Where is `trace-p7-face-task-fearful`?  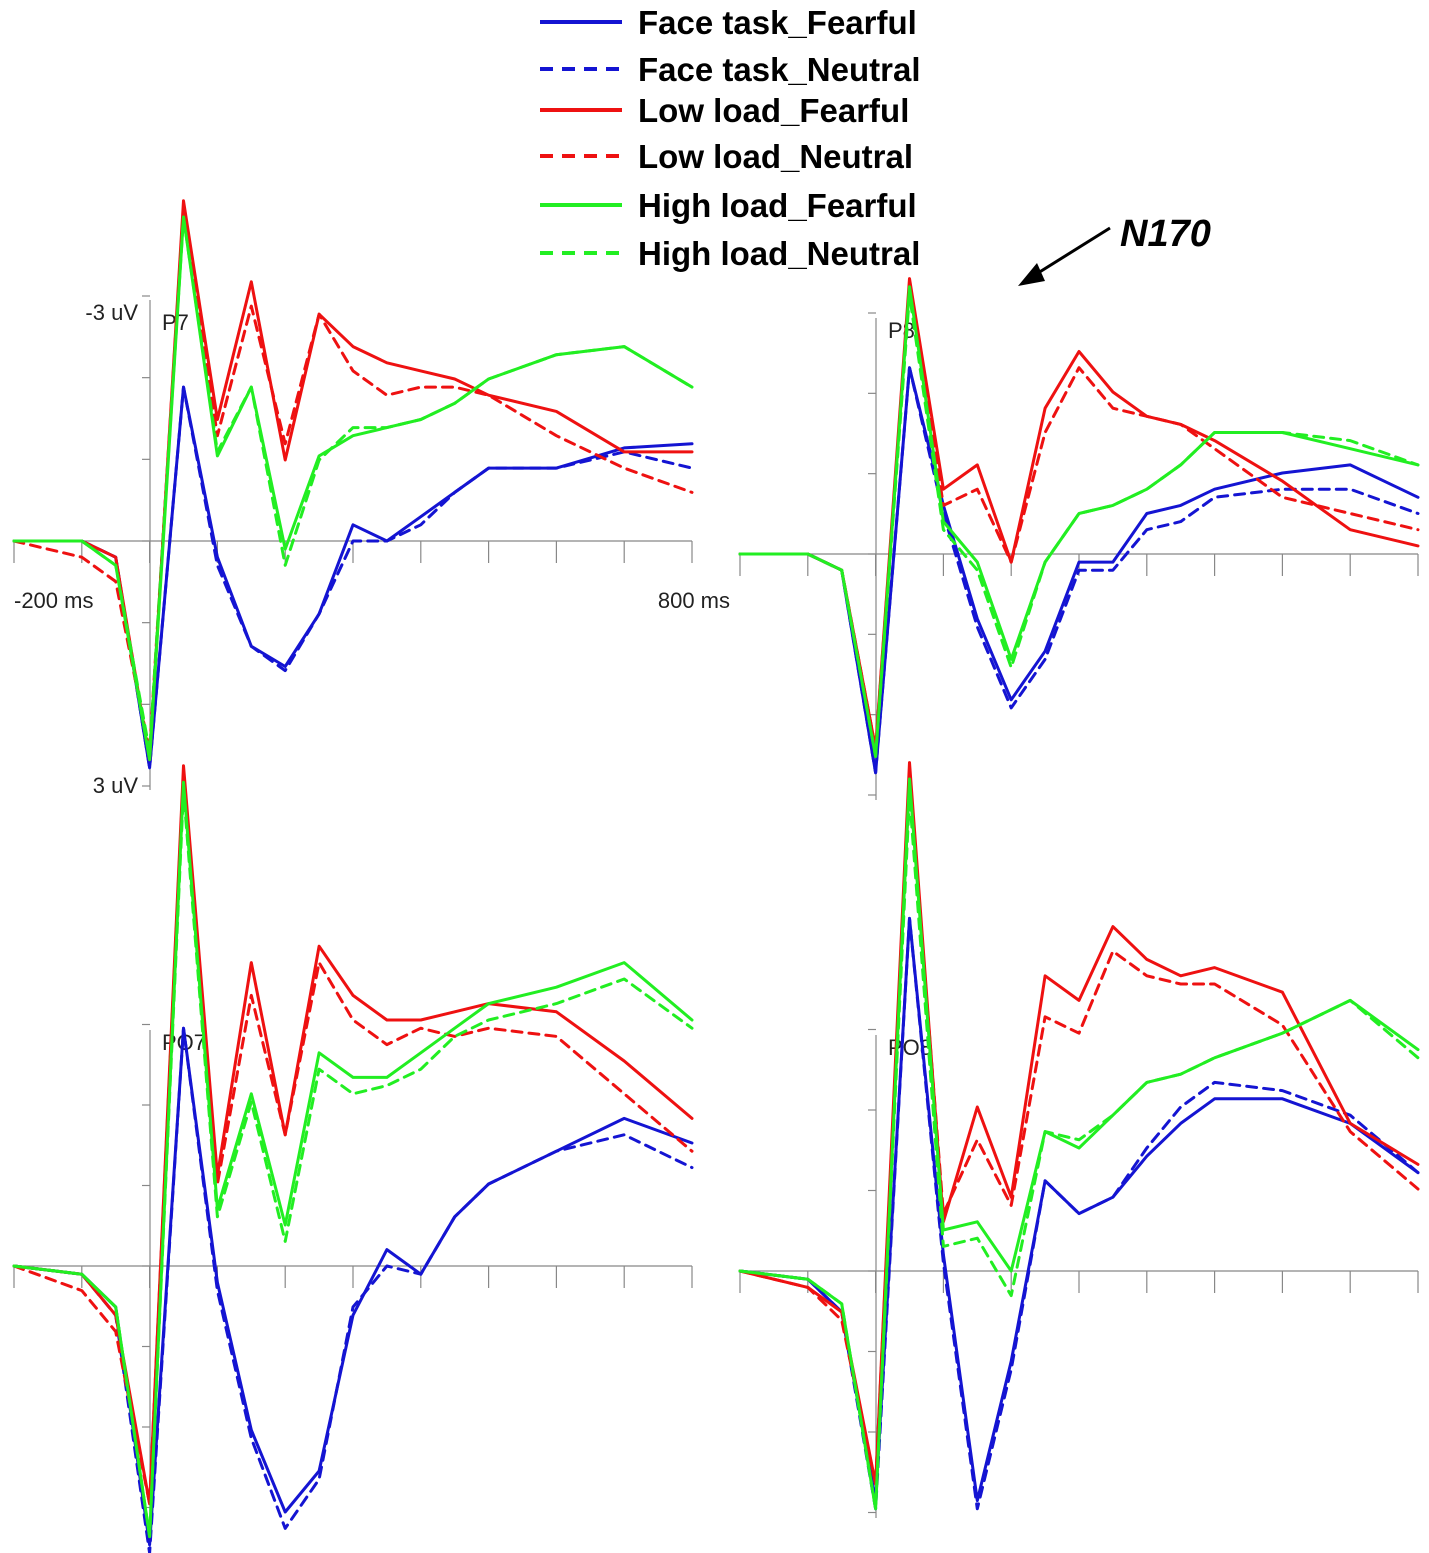 trace-p7-face-task-fearful is located at coordinates (353, 577).